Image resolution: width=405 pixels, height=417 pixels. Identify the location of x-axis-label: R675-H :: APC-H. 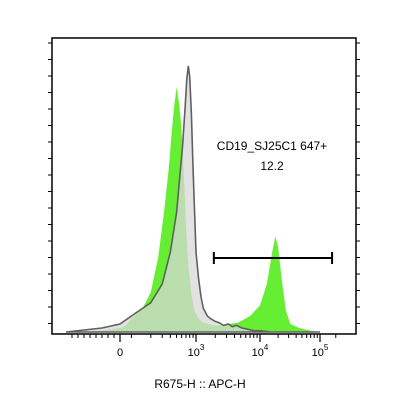
(199, 384).